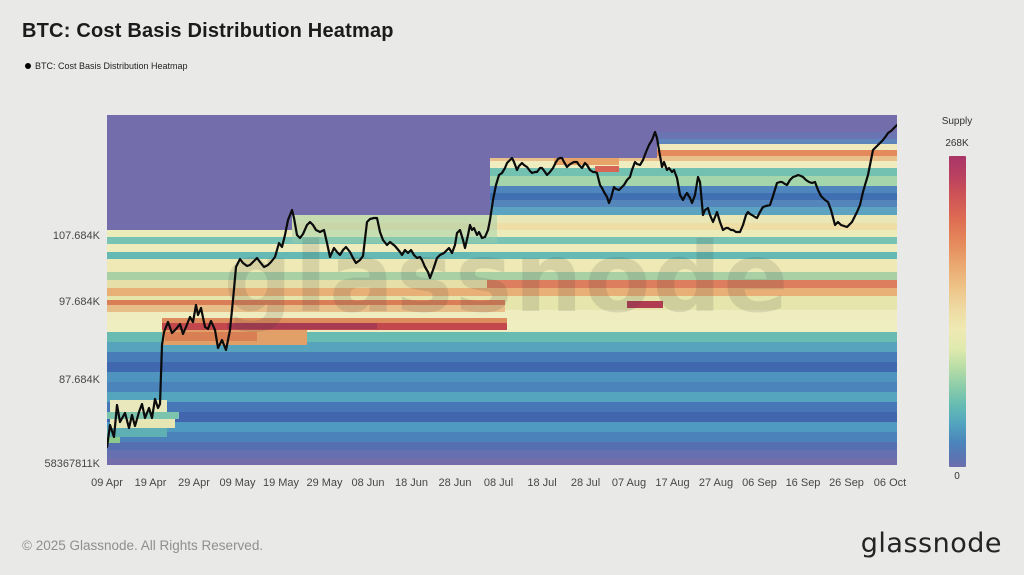 The height and width of the screenshot is (575, 1024). Describe the element at coordinates (324, 483) in the screenshot. I see `x-tick-label: 29 May` at that location.